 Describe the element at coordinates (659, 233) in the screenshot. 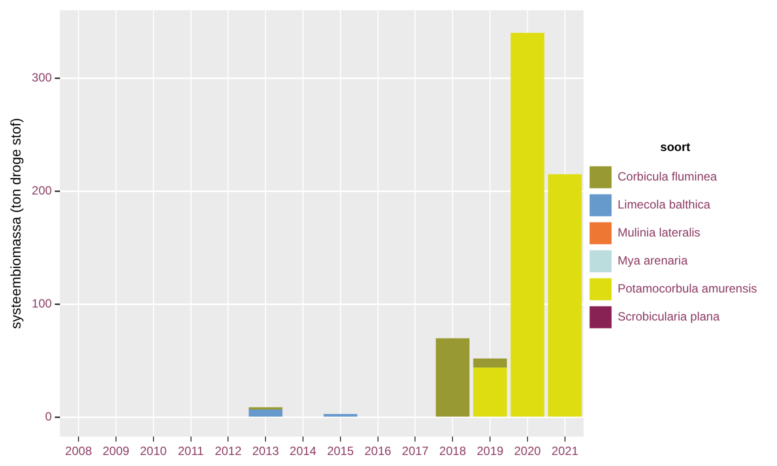

I see `legend-label: Mulinia lateralis` at that location.